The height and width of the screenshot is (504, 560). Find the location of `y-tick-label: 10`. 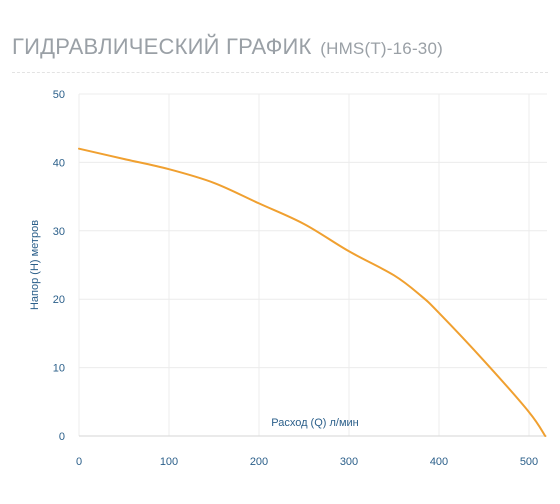

y-tick-label: 10 is located at coordinates (59, 369).